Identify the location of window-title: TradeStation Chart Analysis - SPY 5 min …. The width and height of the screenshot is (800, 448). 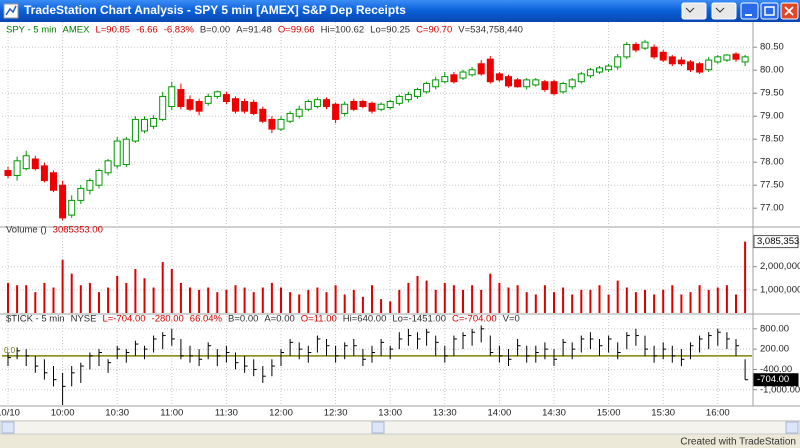
(215, 10).